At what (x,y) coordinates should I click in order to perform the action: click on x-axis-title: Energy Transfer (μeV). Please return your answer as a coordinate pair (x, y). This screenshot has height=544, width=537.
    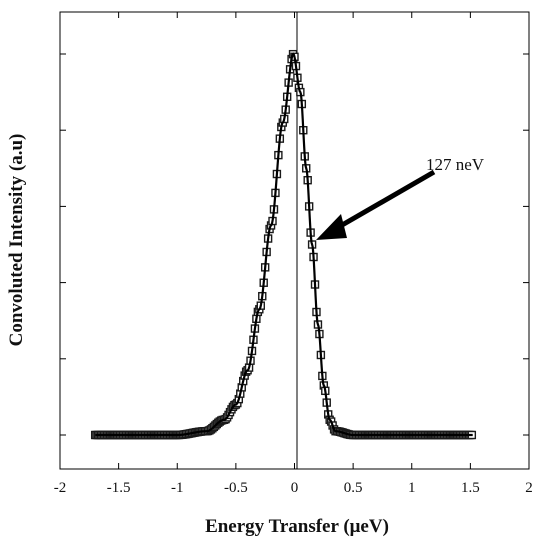
    Looking at the image, I should click on (297, 526).